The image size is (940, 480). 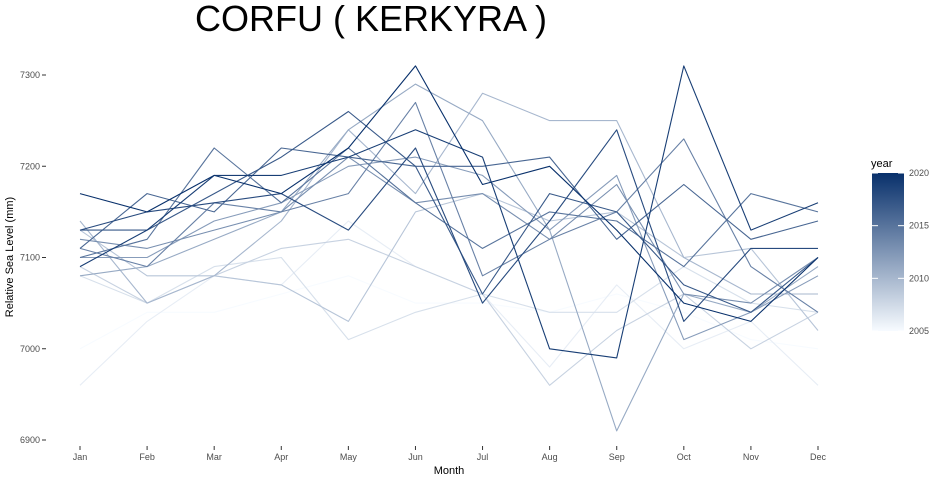 I want to click on legend-tick-label: 2010, so click(x=919, y=278).